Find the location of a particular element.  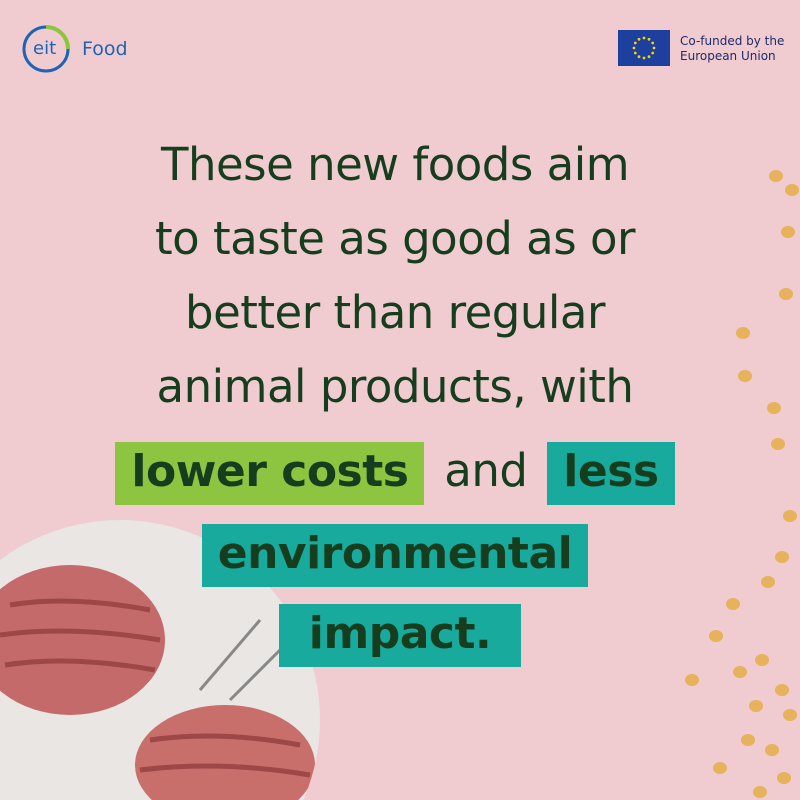

body-line: These new foods aim is located at coordinates (395, 164).